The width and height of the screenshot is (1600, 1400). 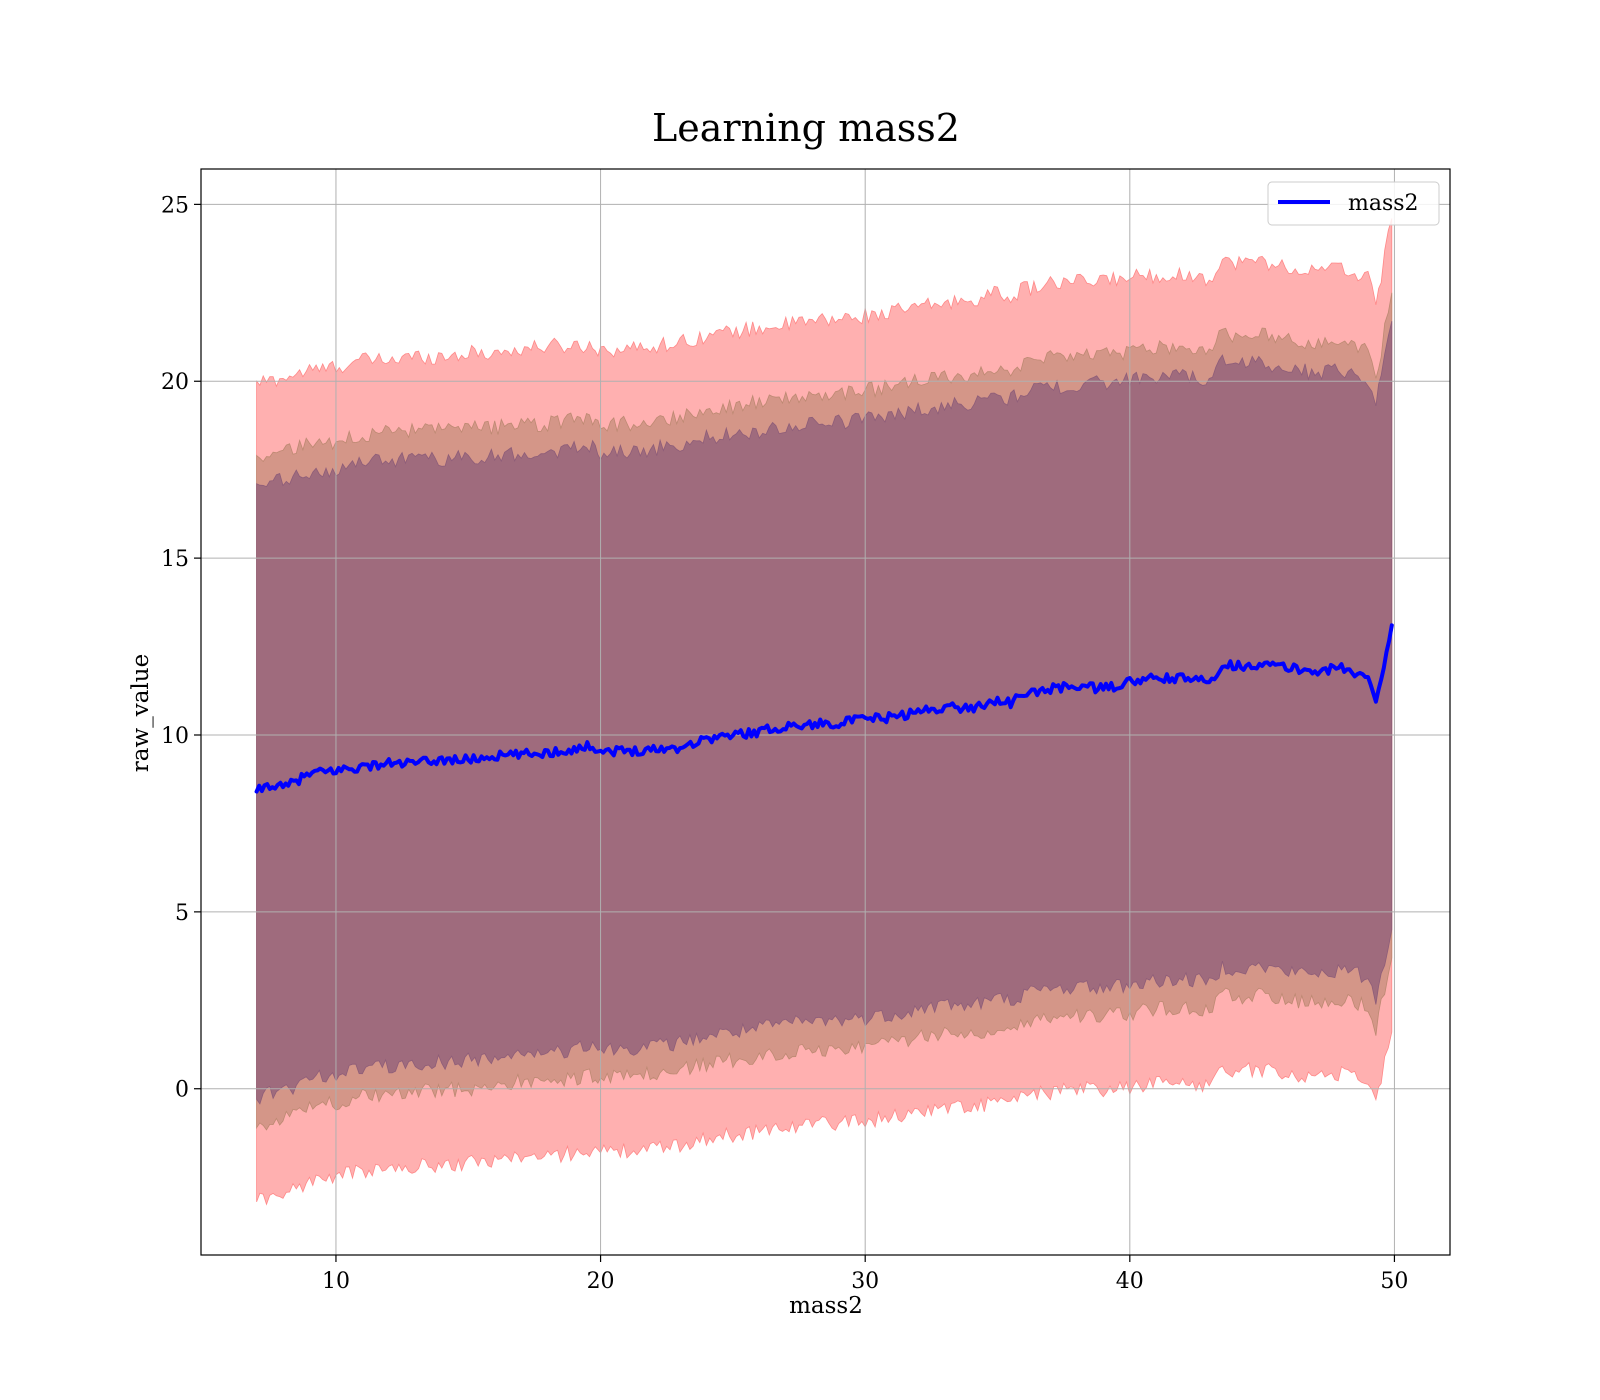 I want to click on line-layer, so click(x=824, y=708).